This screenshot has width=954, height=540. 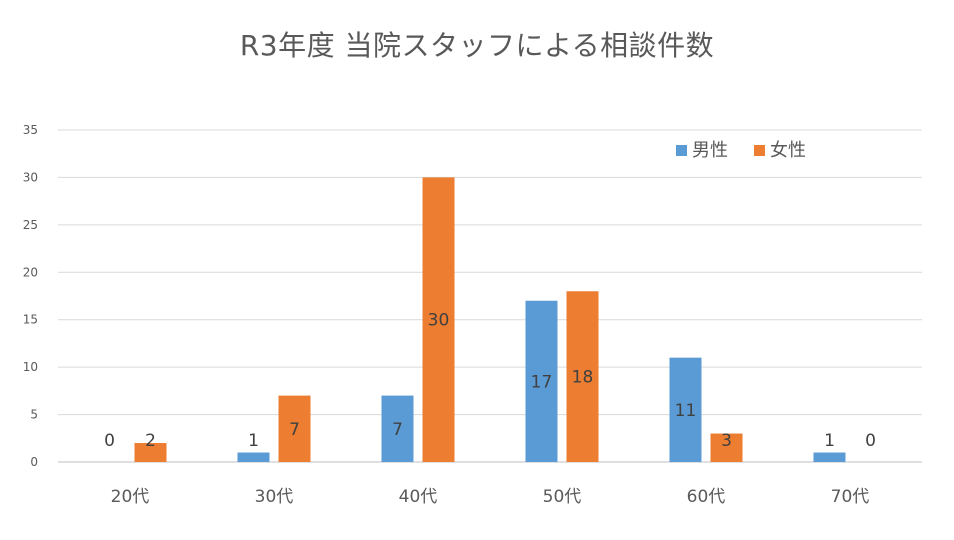 I want to click on y-tick-label: 30, so click(x=30, y=177).